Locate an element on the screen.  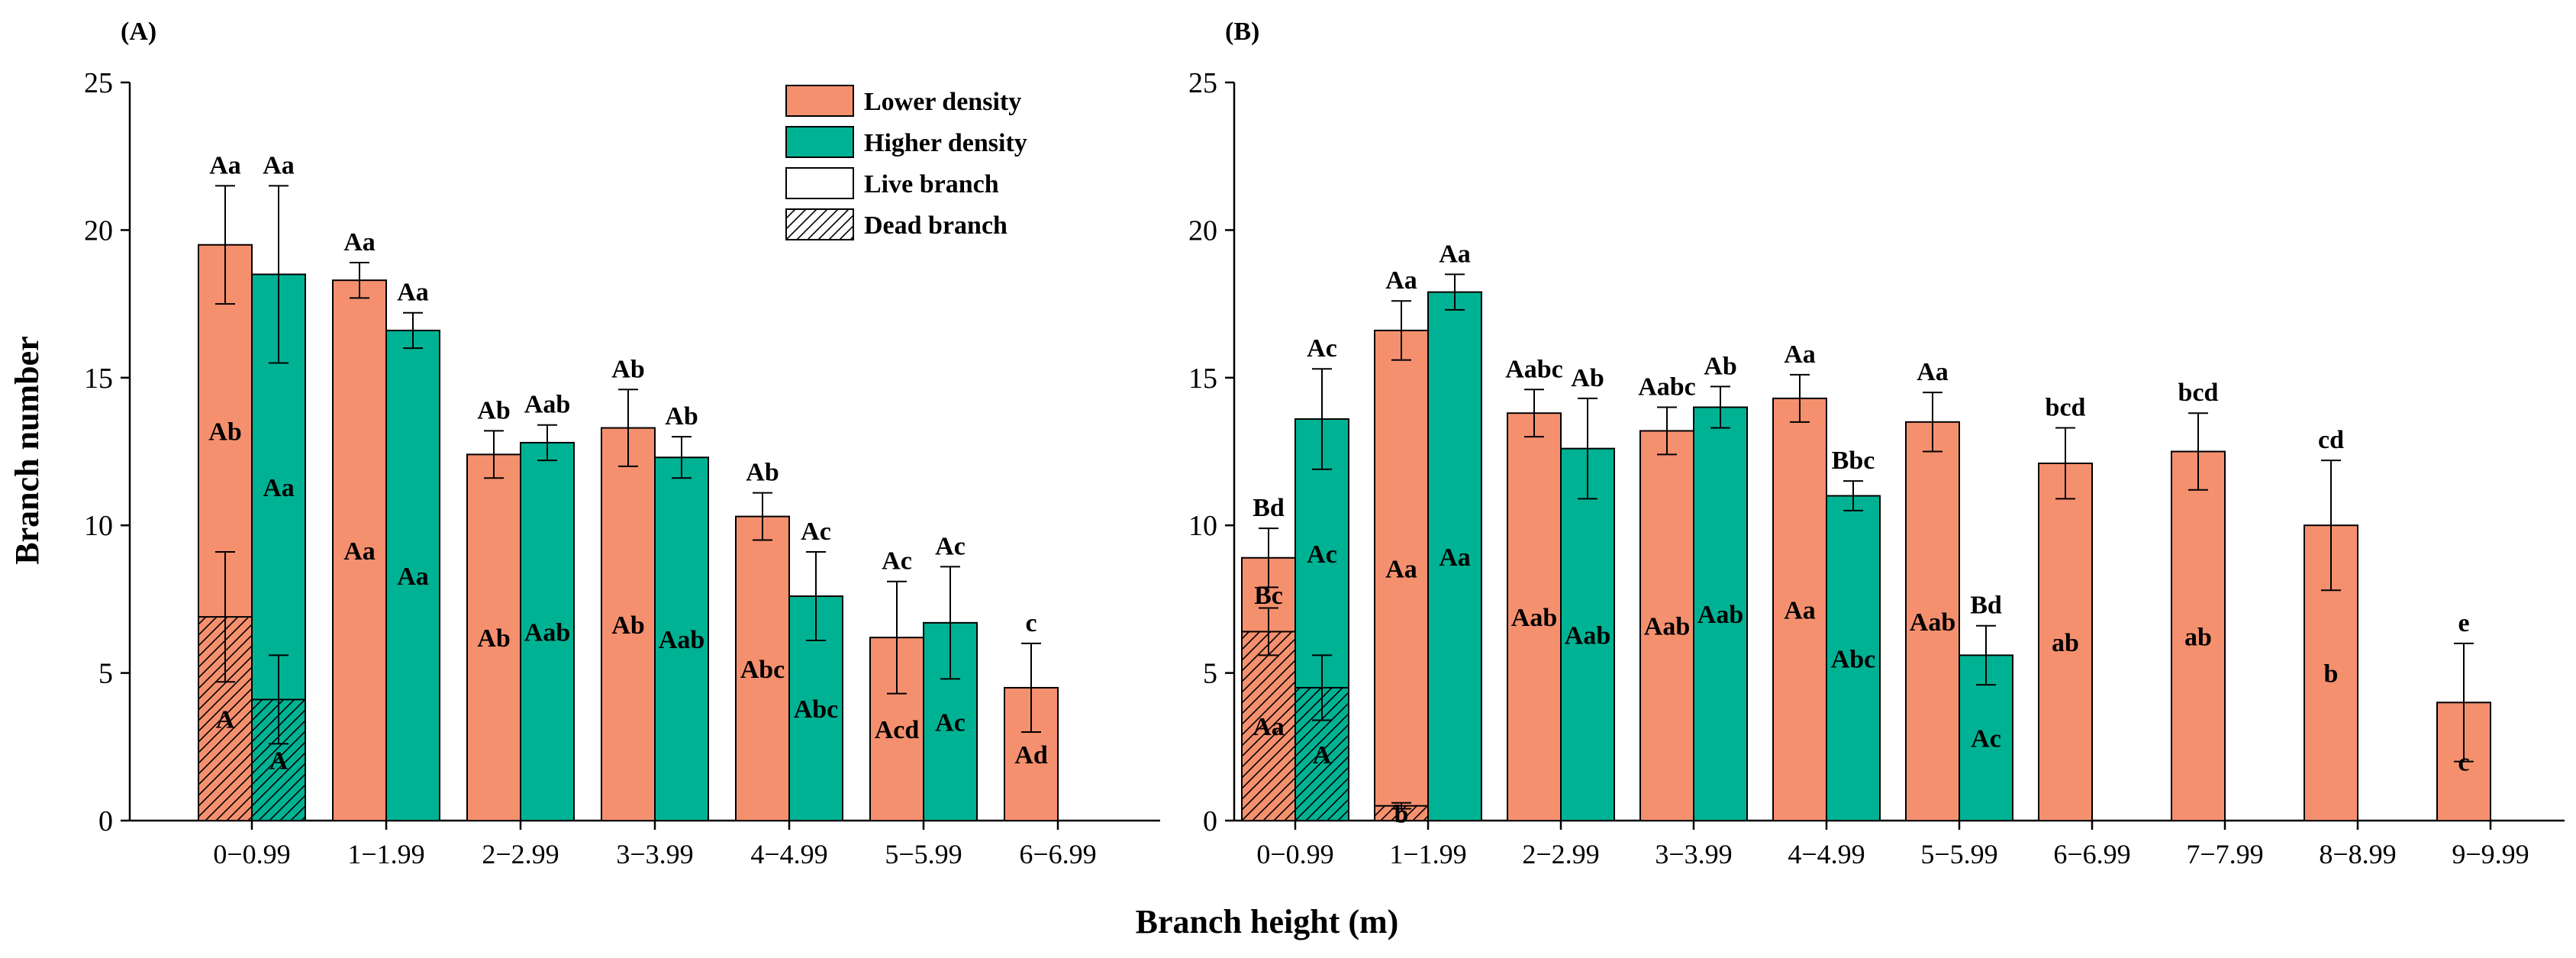
live-significance-label: b is located at coordinates (2331, 674).